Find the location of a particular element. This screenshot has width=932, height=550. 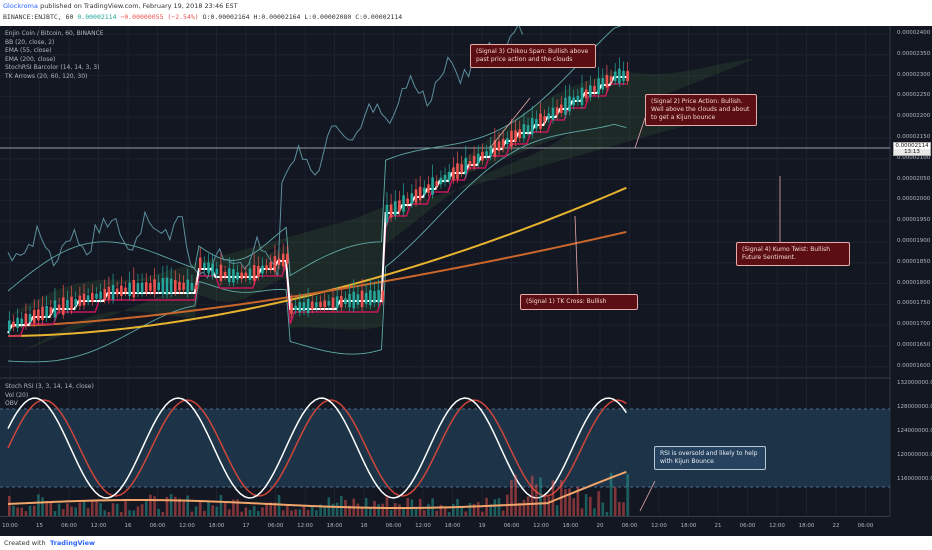

legend-ema200: EMA (200, close) is located at coordinates (30, 59).